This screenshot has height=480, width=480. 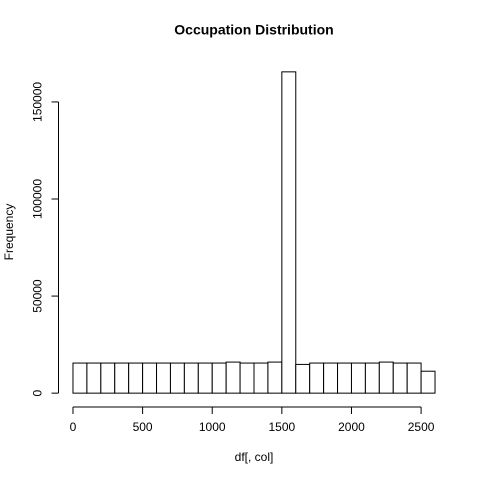 What do you see at coordinates (212, 427) in the screenshot?
I see `x-tick-label: 1000` at bounding box center [212, 427].